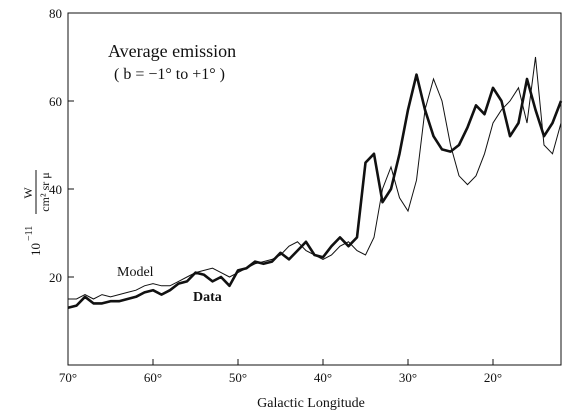 This screenshot has height=413, width=570. I want to click on y-label-unit-denominator: cm² sr μ, so click(45, 191).